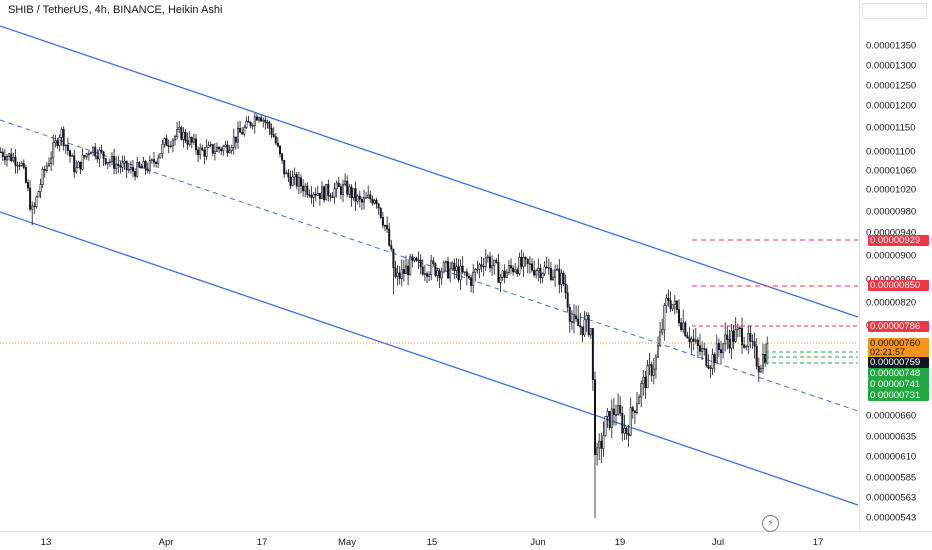 The width and height of the screenshot is (932, 550). Describe the element at coordinates (894, 11) in the screenshot. I see `chart-toolbar-box` at that location.